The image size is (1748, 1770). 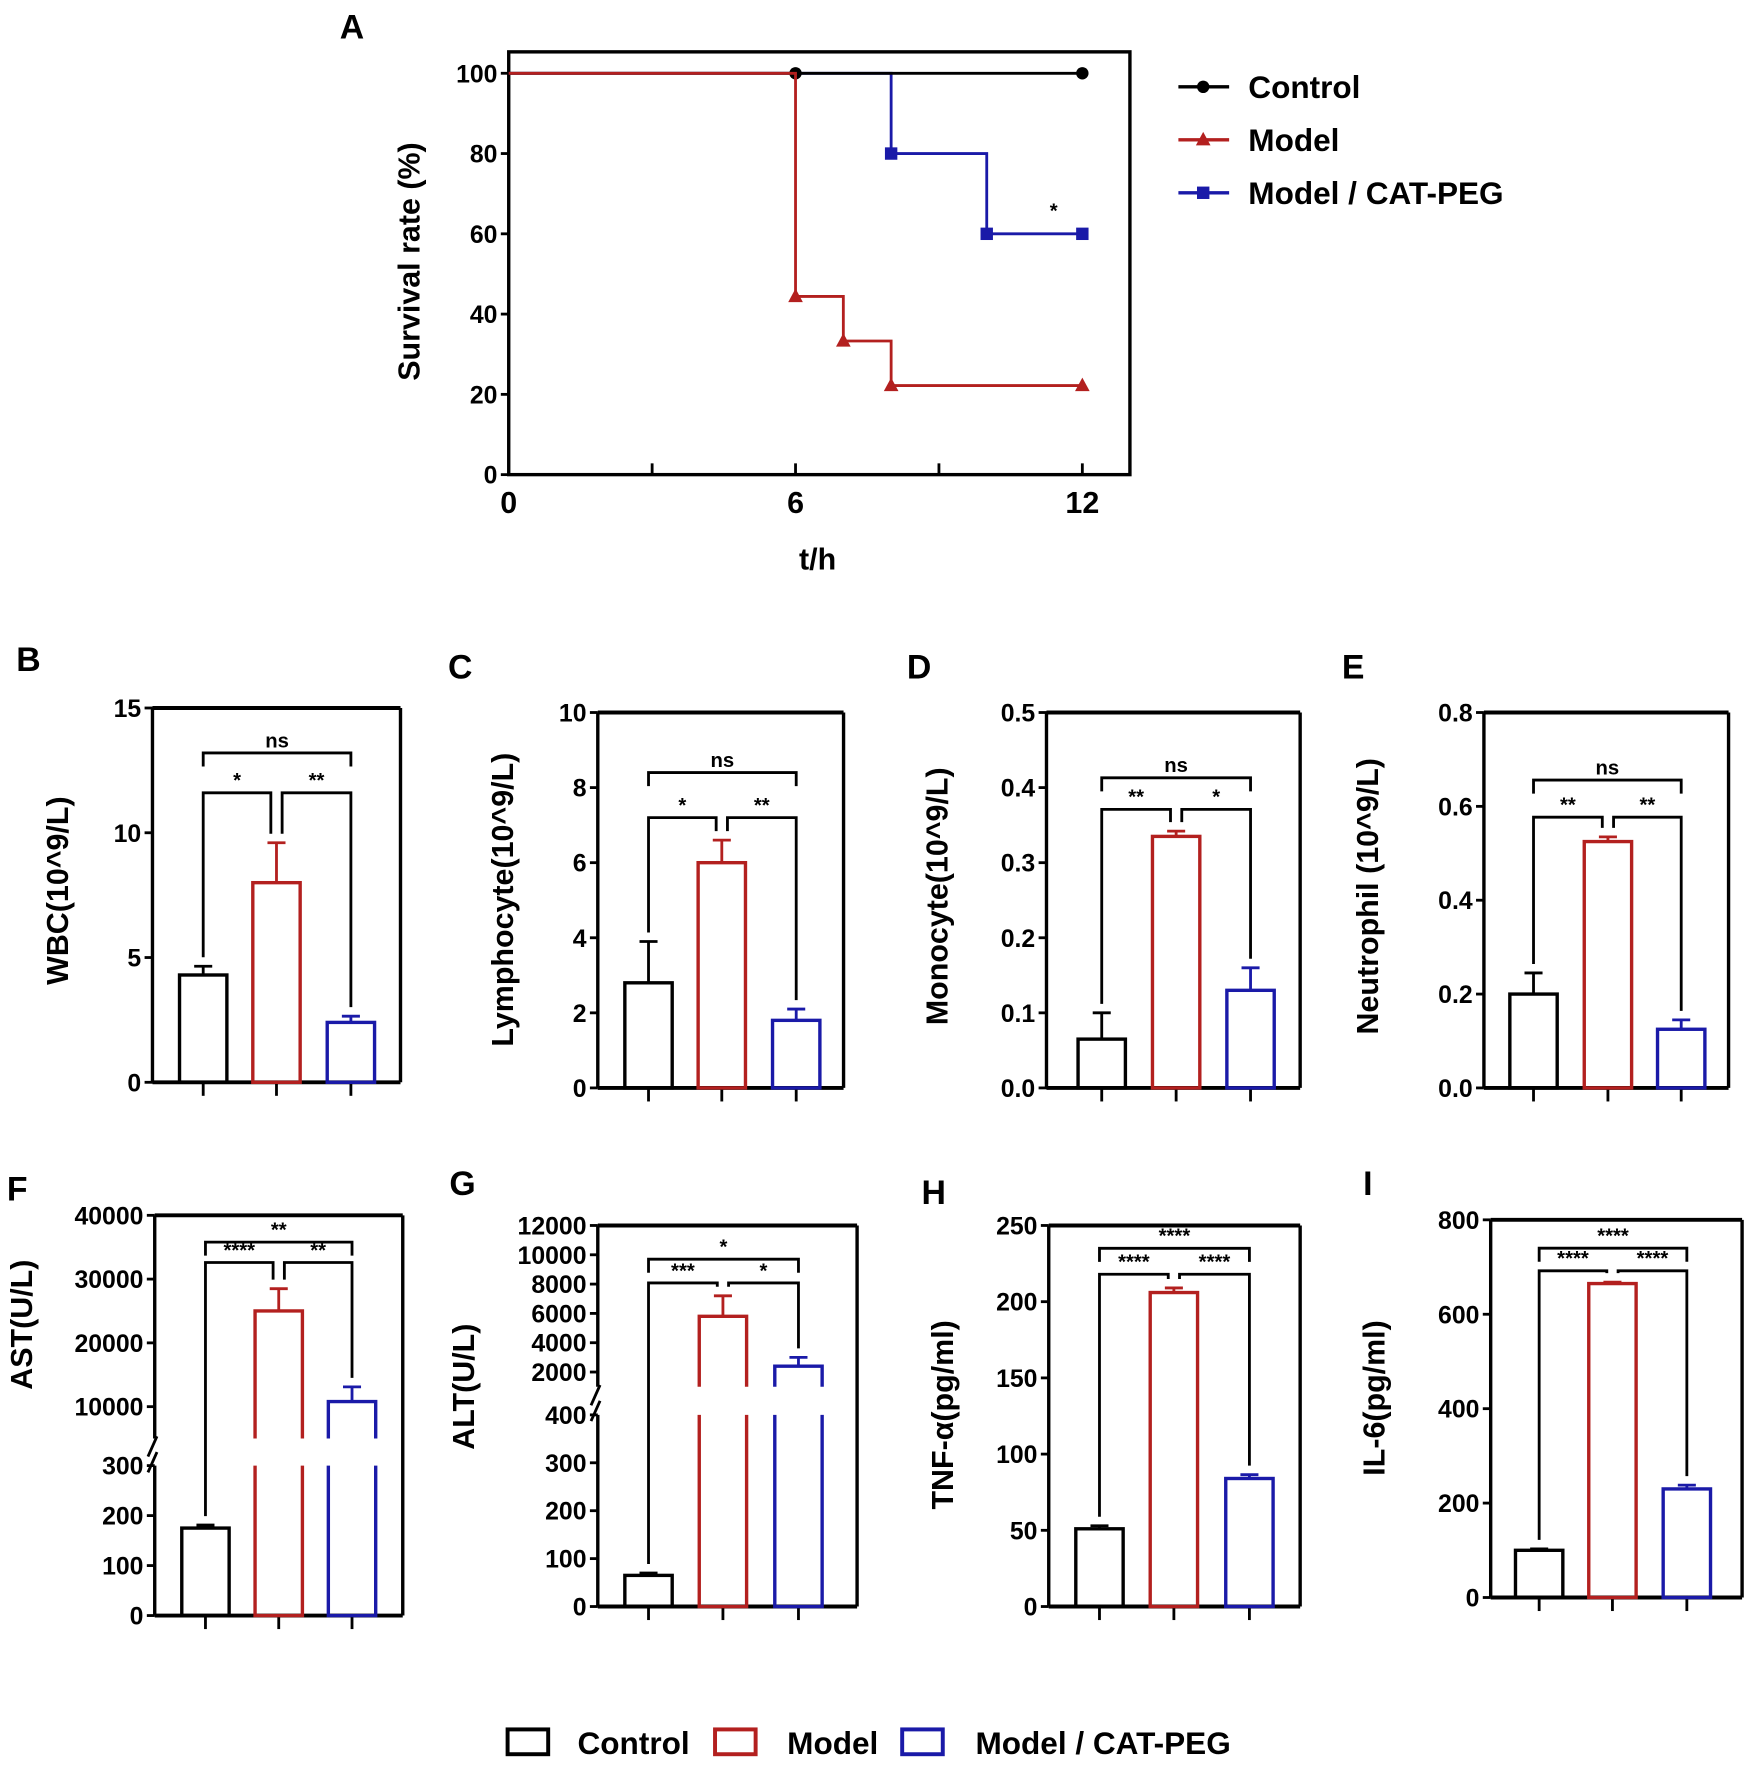 I want to click on legend-entry: Model, so click(x=795, y=1743).